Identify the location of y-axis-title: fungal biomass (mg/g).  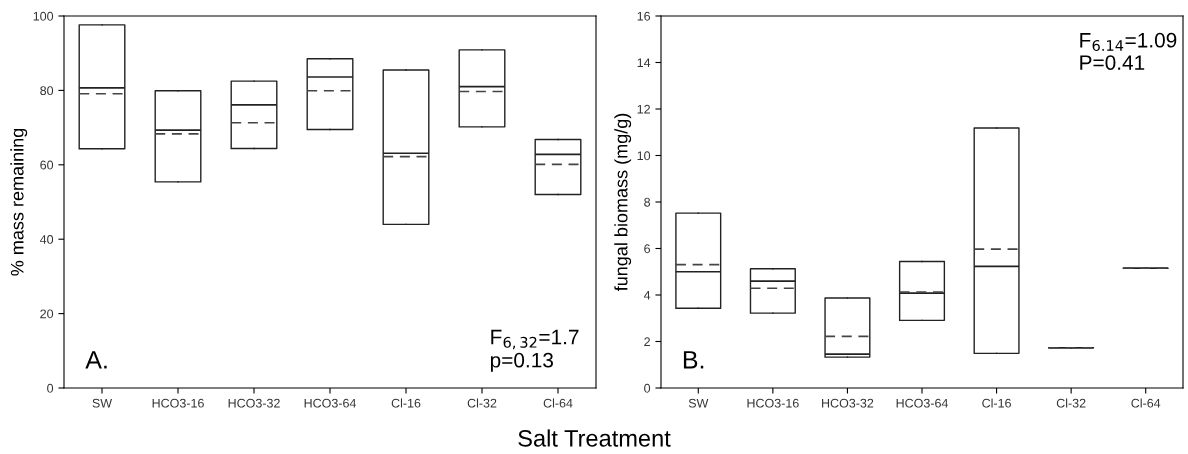
(623, 202).